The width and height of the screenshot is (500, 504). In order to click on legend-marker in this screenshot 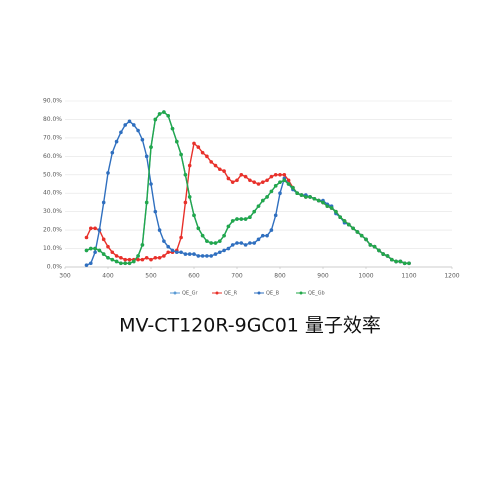, I will do `click(301, 293)`.